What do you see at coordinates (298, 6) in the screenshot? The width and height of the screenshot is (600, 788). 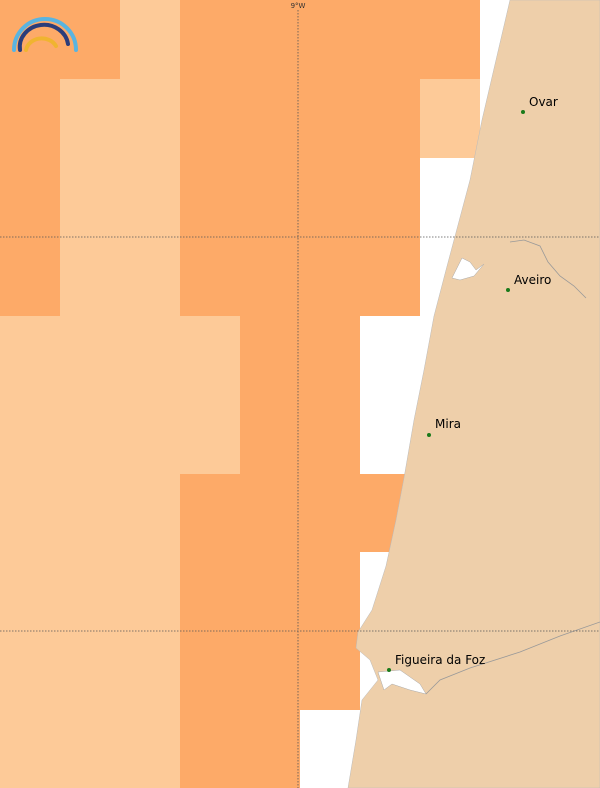 I see `graticule-label: 9°W` at bounding box center [298, 6].